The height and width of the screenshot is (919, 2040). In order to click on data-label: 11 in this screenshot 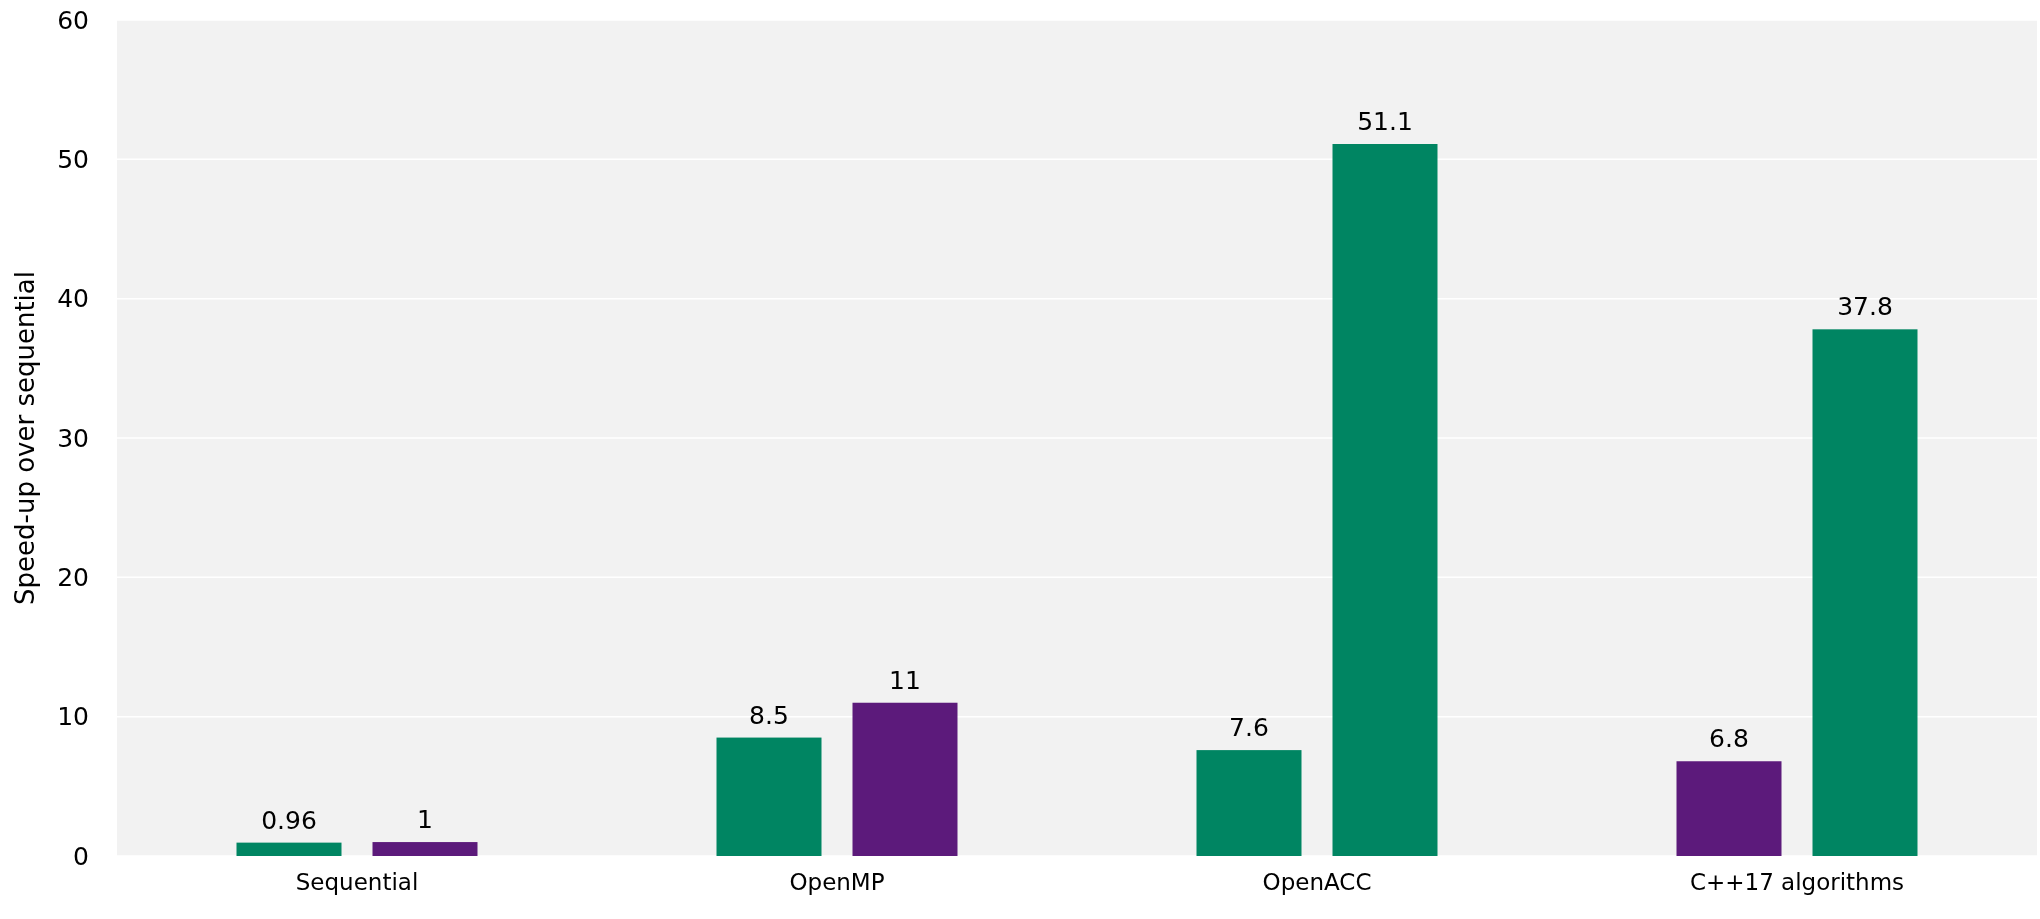, I will do `click(905, 680)`.